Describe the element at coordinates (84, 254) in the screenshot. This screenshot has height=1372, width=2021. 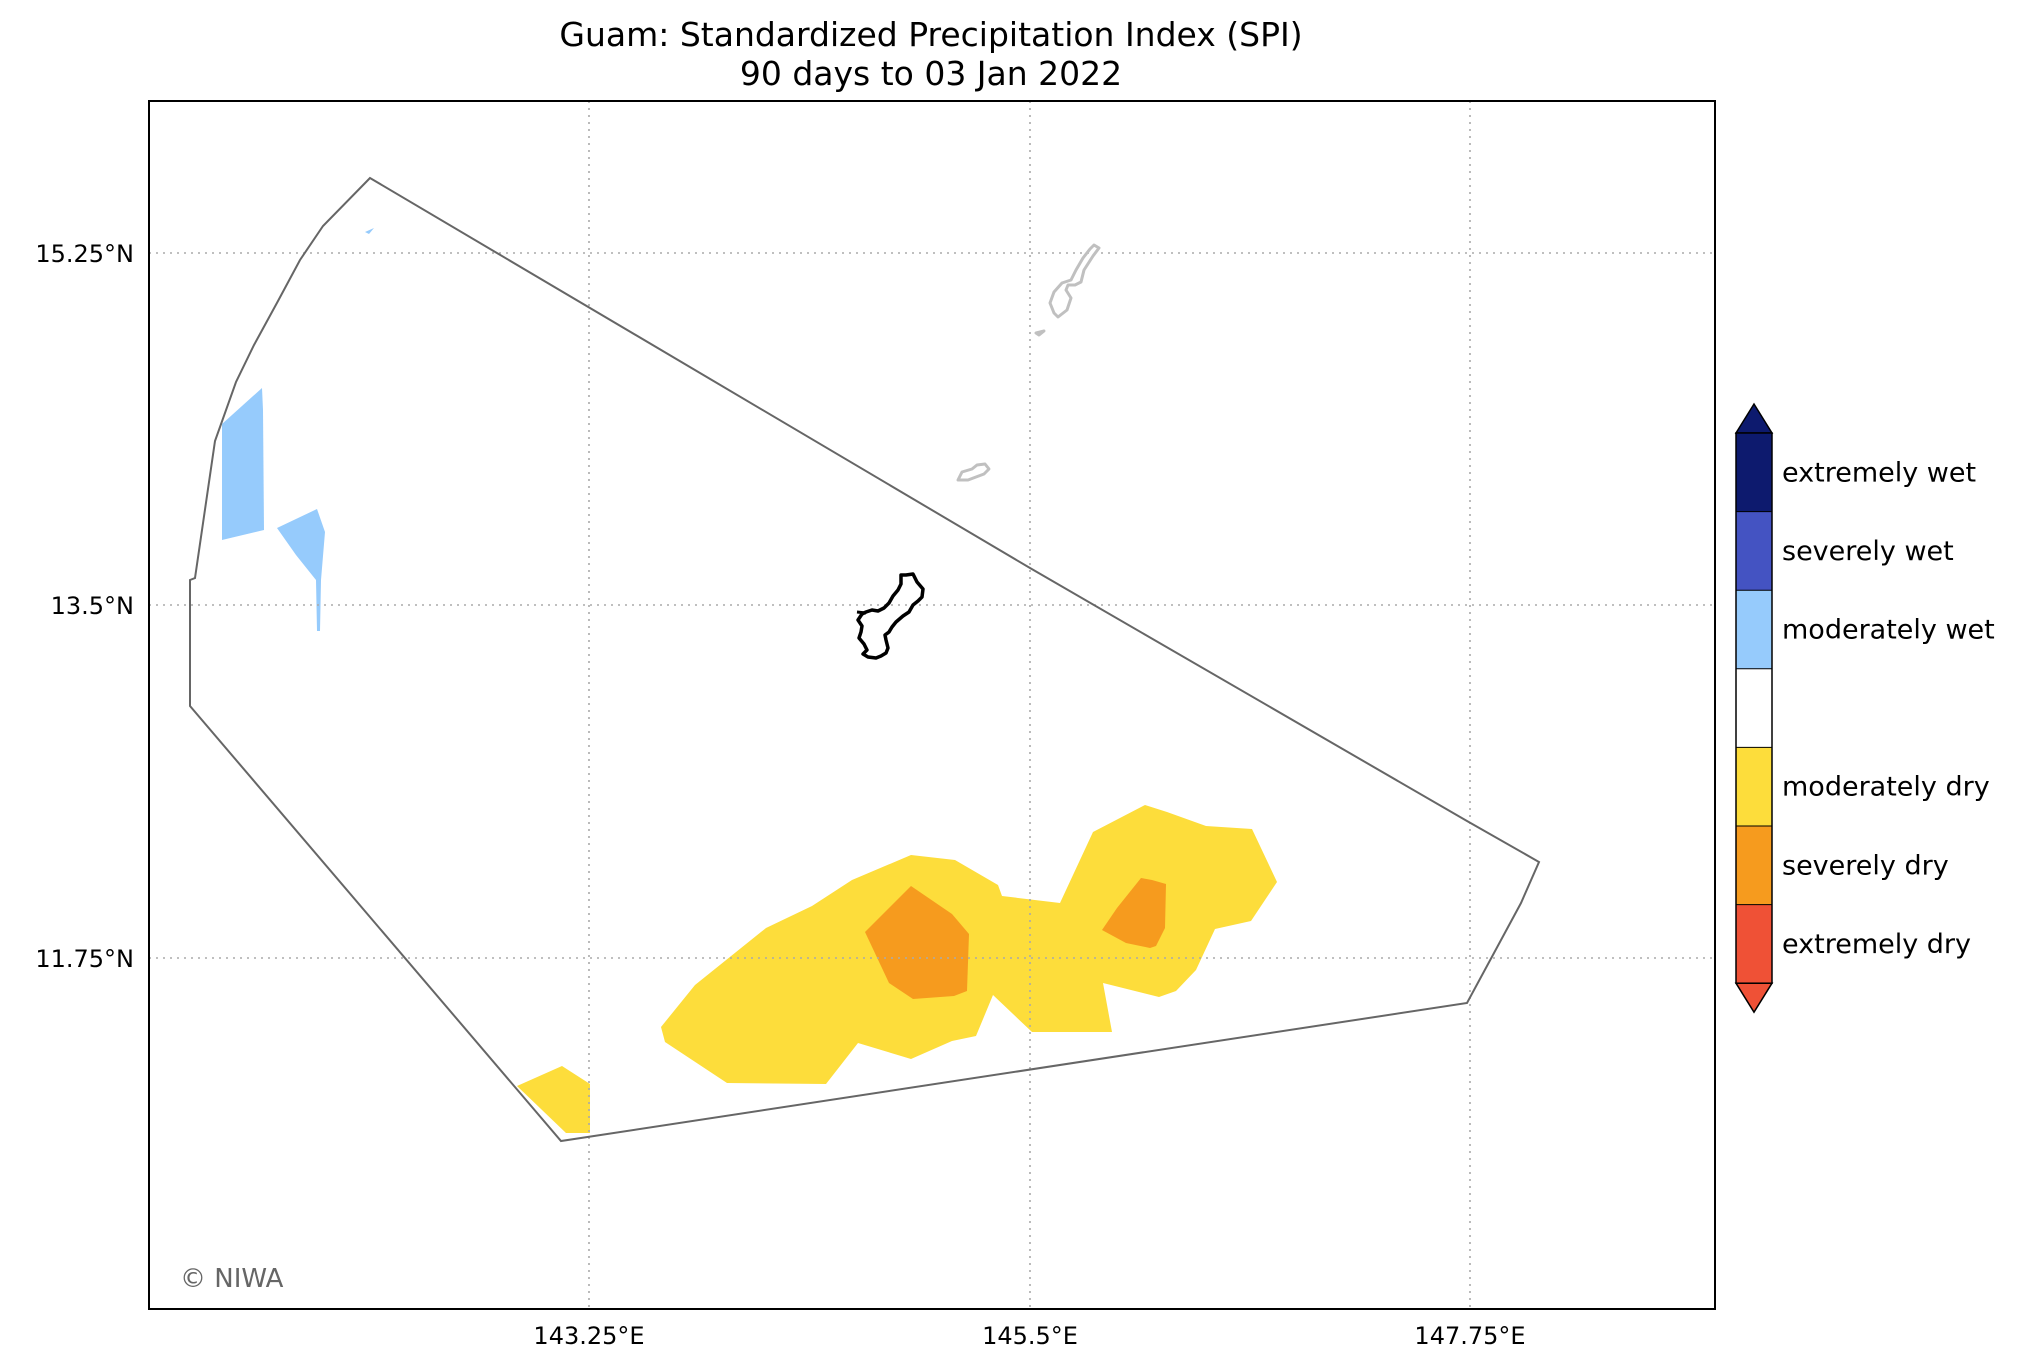
I see `lat-tick-label: 15.25°N` at that location.